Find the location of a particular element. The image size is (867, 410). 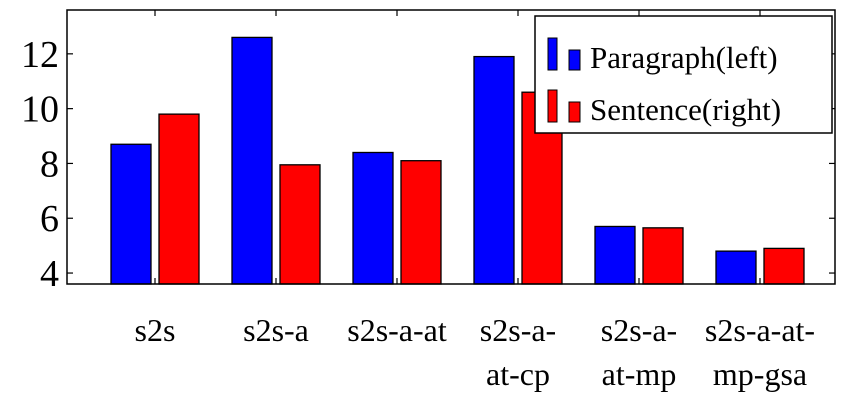

y-tick-label: 8 is located at coordinates (49, 164).